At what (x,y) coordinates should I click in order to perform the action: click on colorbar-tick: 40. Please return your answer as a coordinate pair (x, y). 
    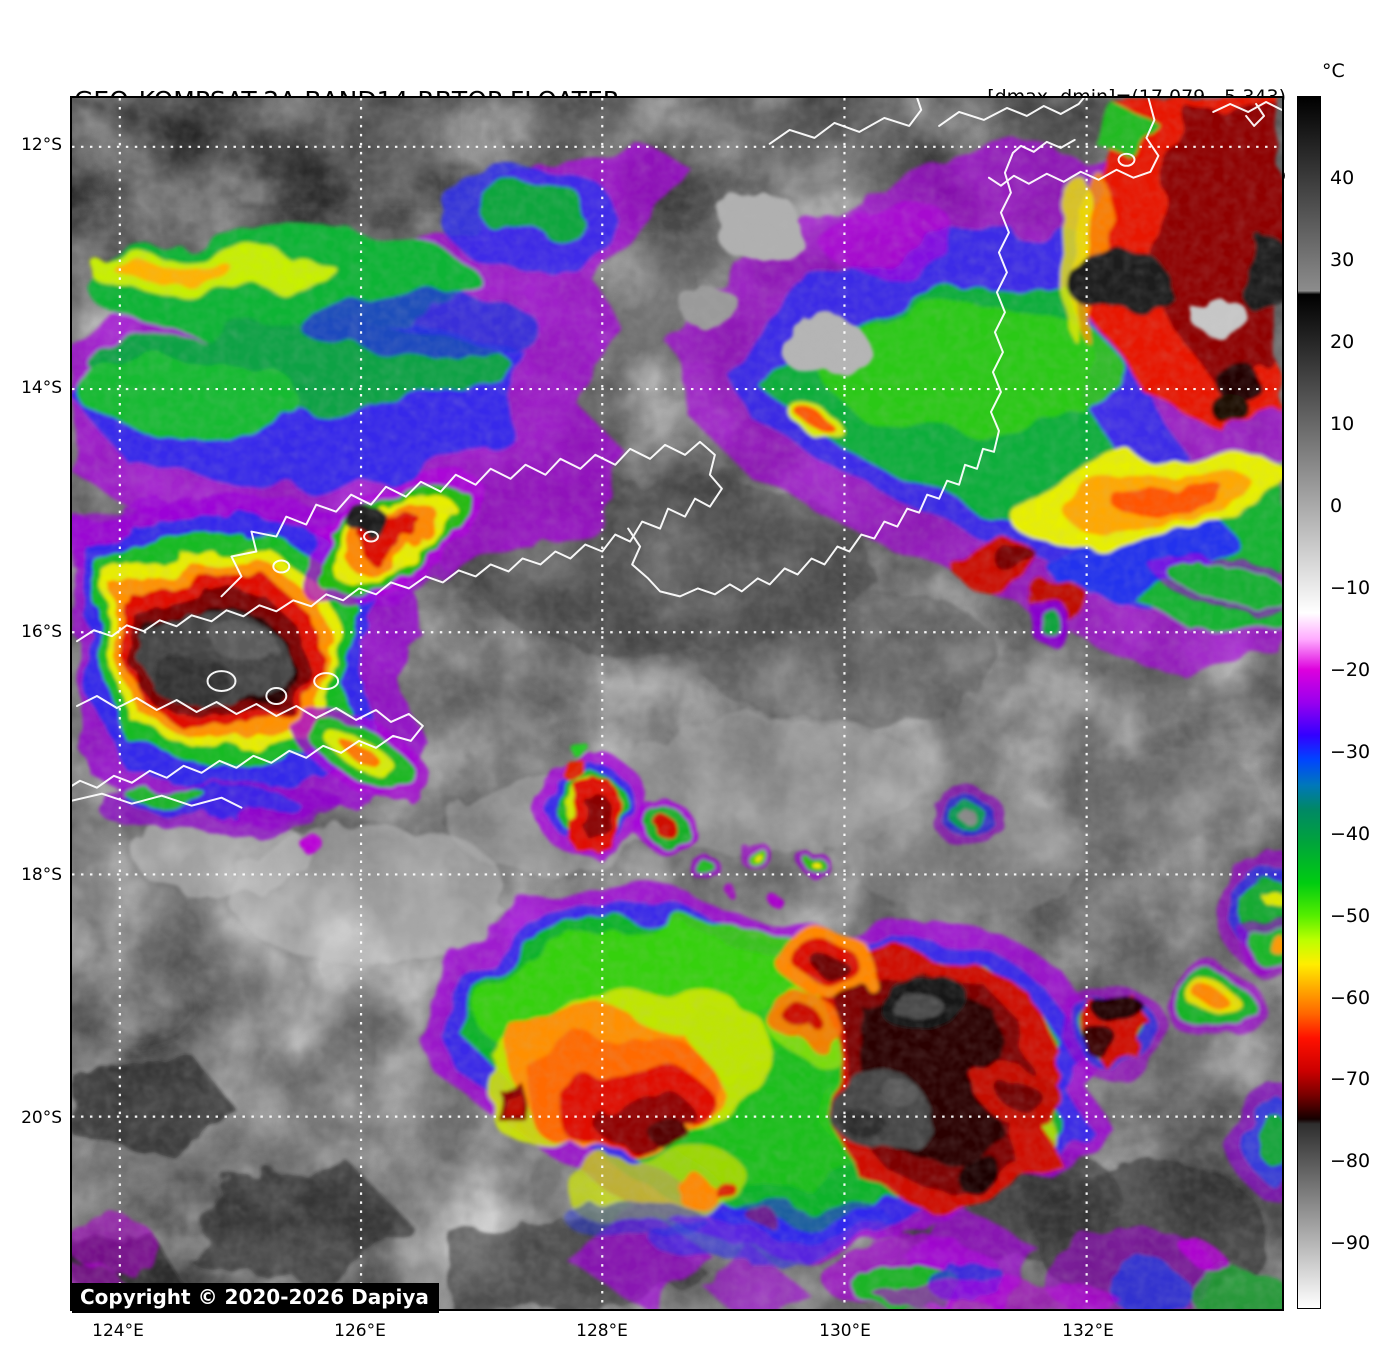
    Looking at the image, I should click on (1342, 178).